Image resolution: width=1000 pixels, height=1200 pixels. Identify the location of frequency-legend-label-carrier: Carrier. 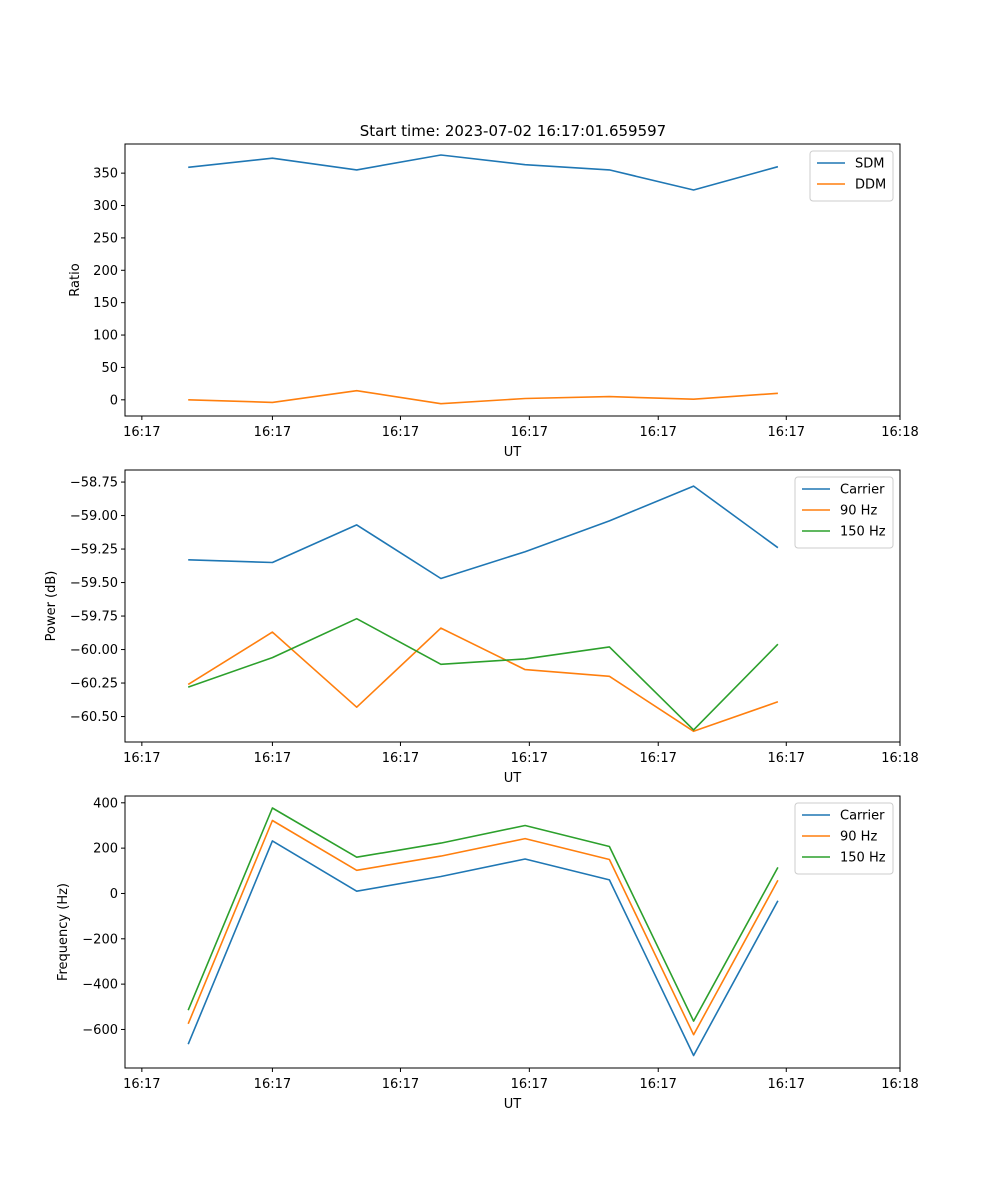
(862, 816).